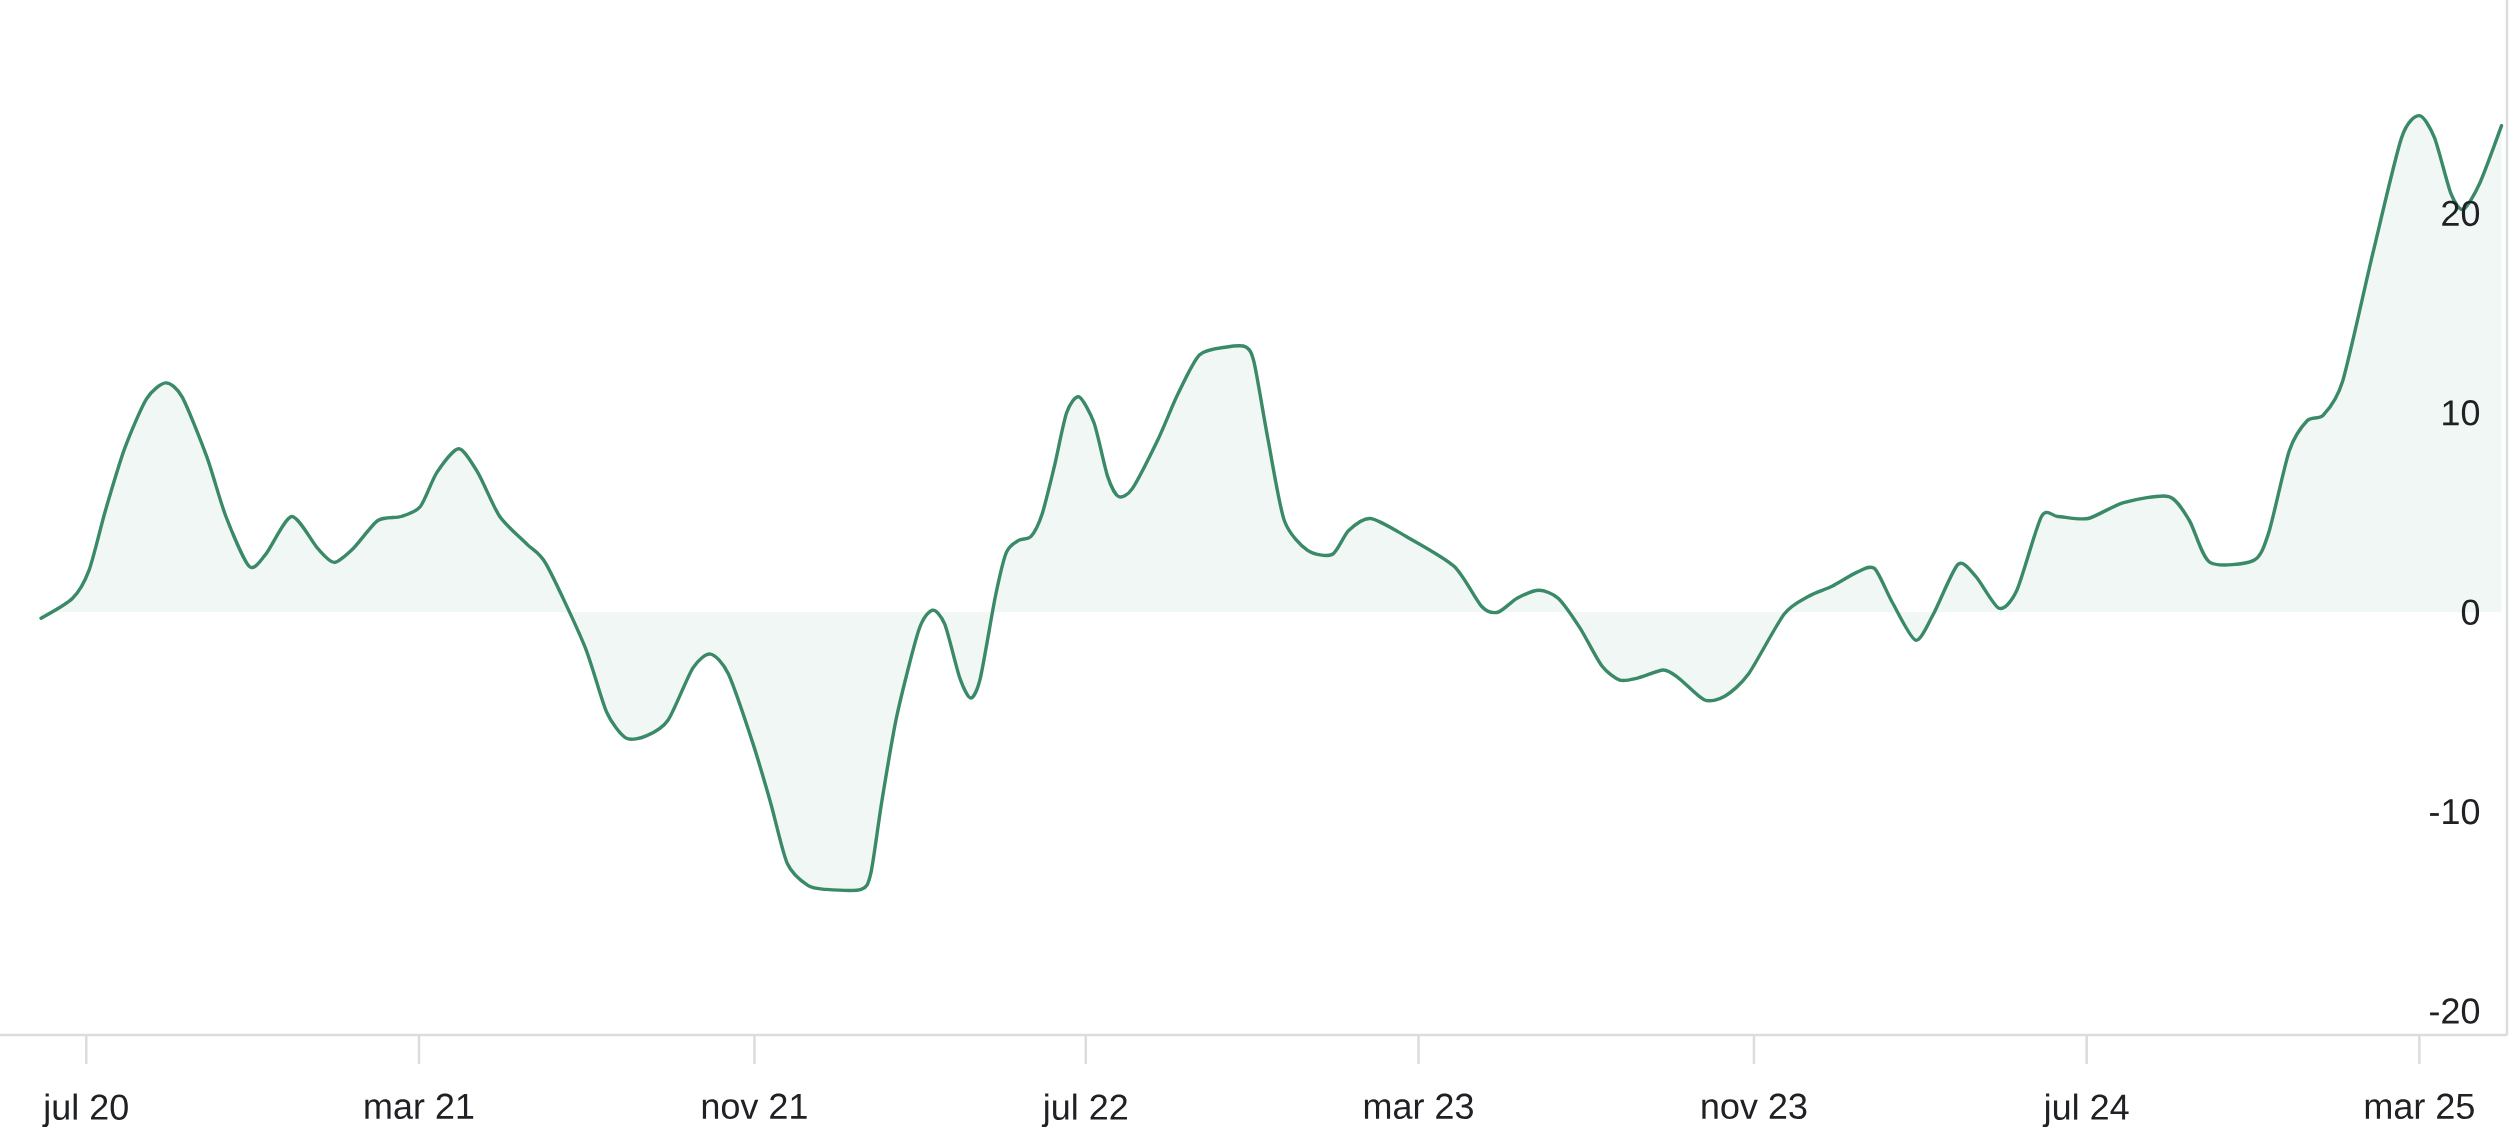 The width and height of the screenshot is (2510, 1148). Describe the element at coordinates (2455, 1011) in the screenshot. I see `y-tick-label: -20` at that location.